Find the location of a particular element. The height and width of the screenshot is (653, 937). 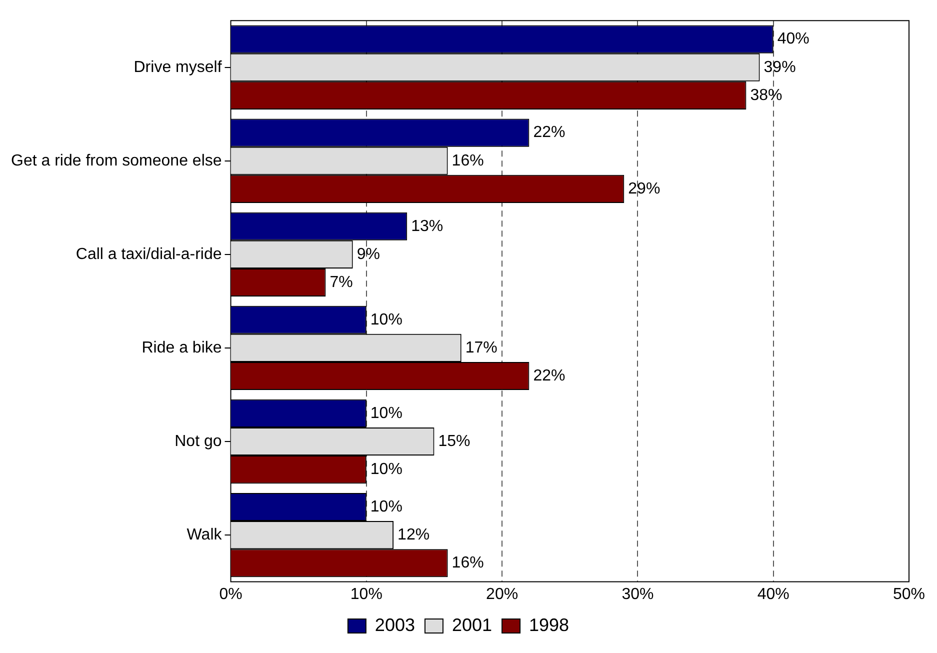

data-label: 38% is located at coordinates (766, 95).